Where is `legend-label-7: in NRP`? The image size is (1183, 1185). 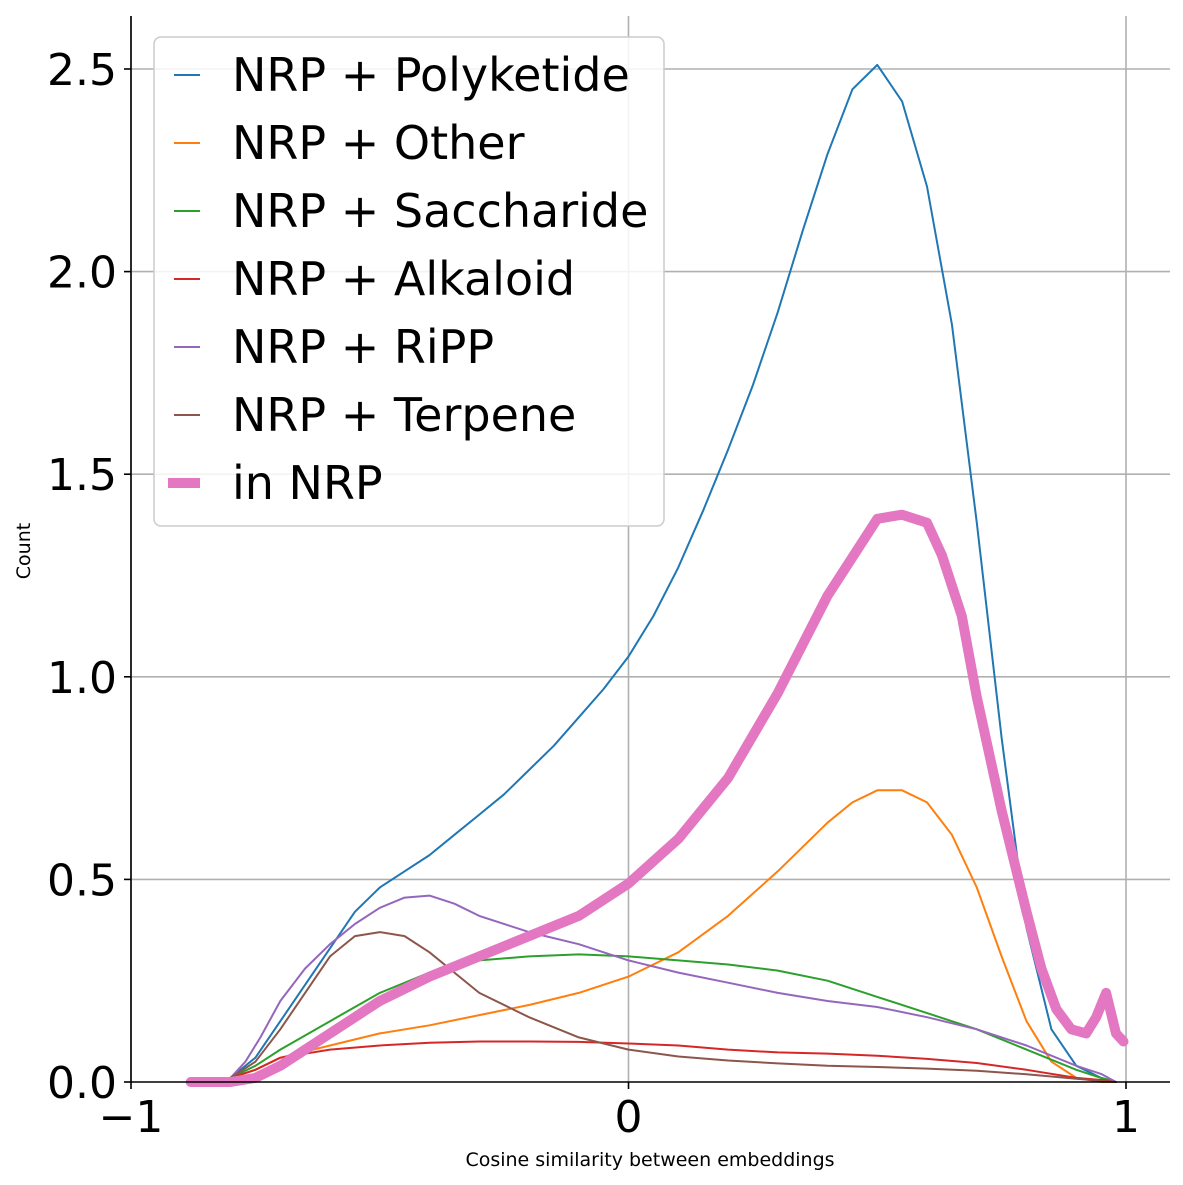
legend-label-7: in NRP is located at coordinates (307, 483).